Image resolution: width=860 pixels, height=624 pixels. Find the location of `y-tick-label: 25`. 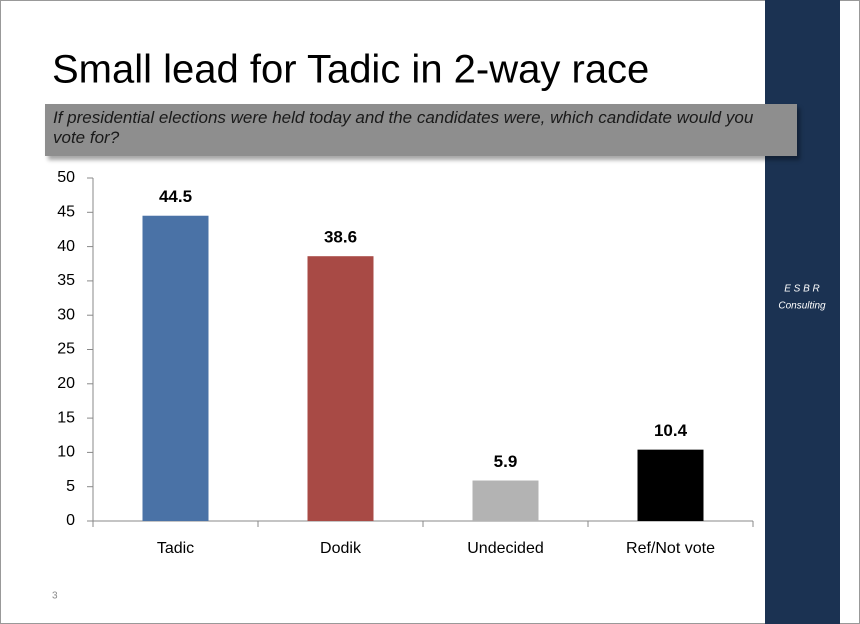

y-tick-label: 25 is located at coordinates (66, 349).